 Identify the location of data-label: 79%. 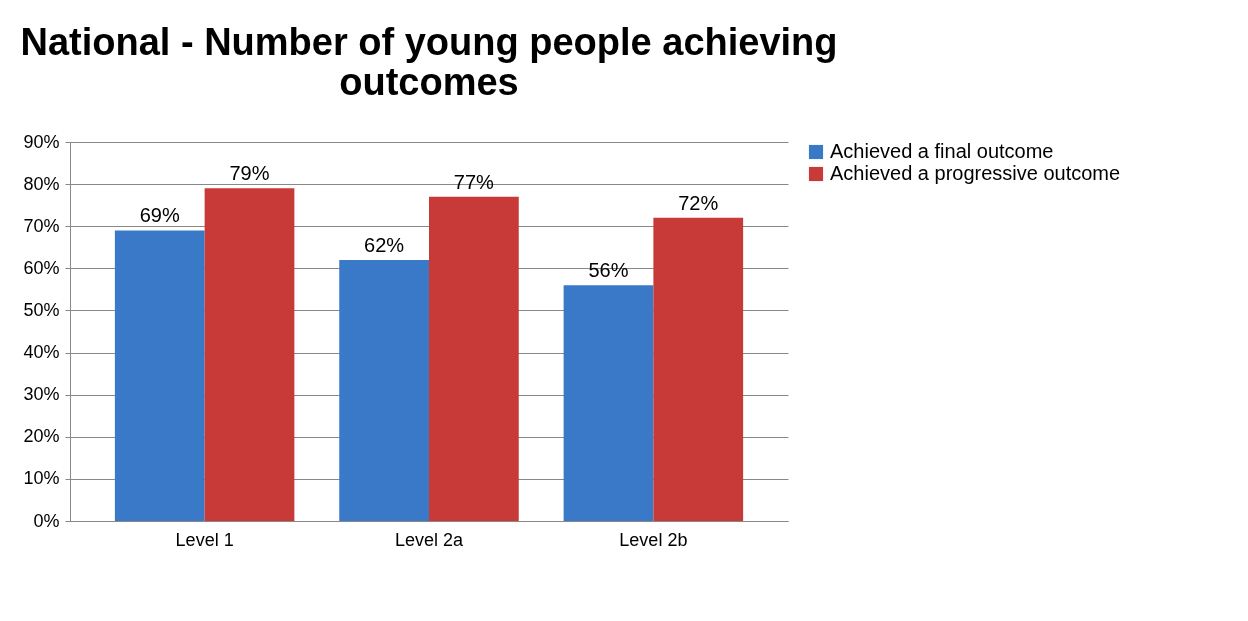
(249, 173).